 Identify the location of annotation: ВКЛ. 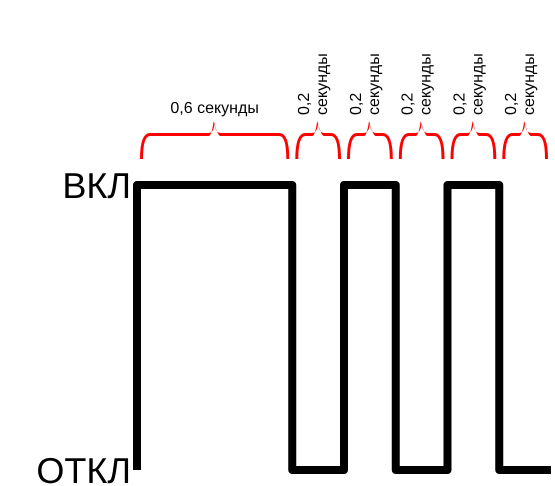
(96, 185).